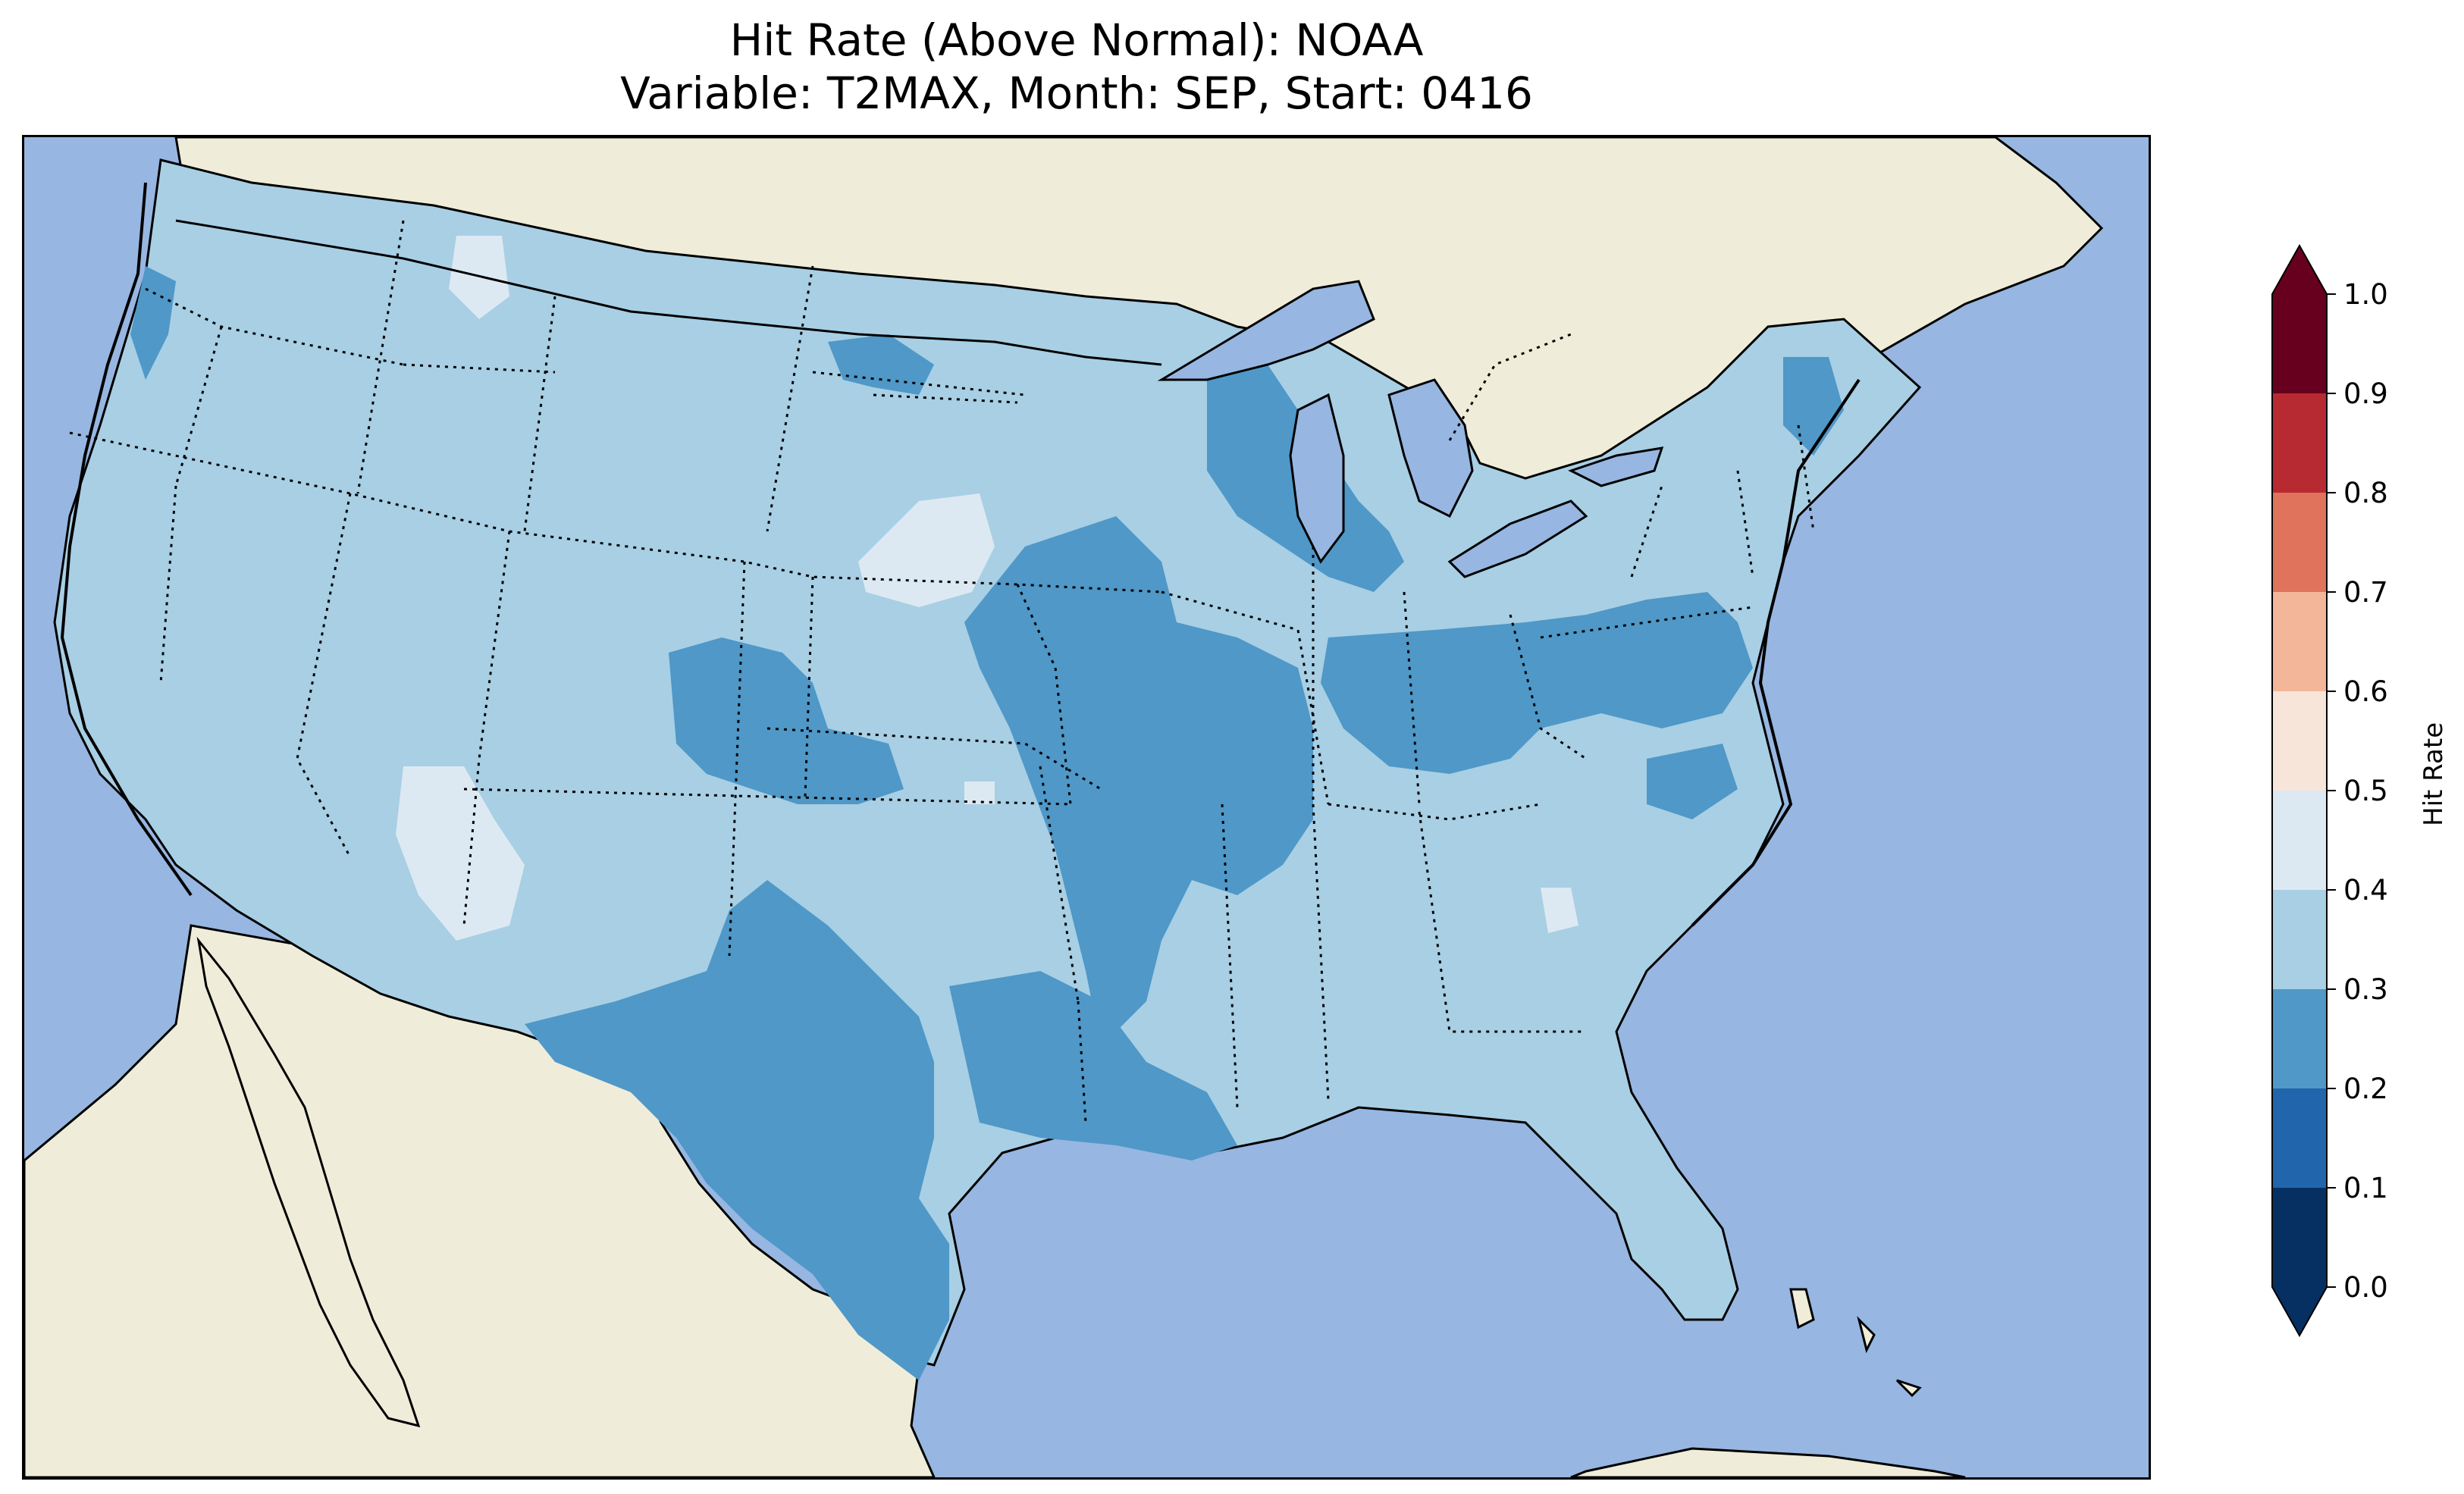 The image size is (2464, 1494). I want to click on colorbar-extend-min, so click(2300, 1311).